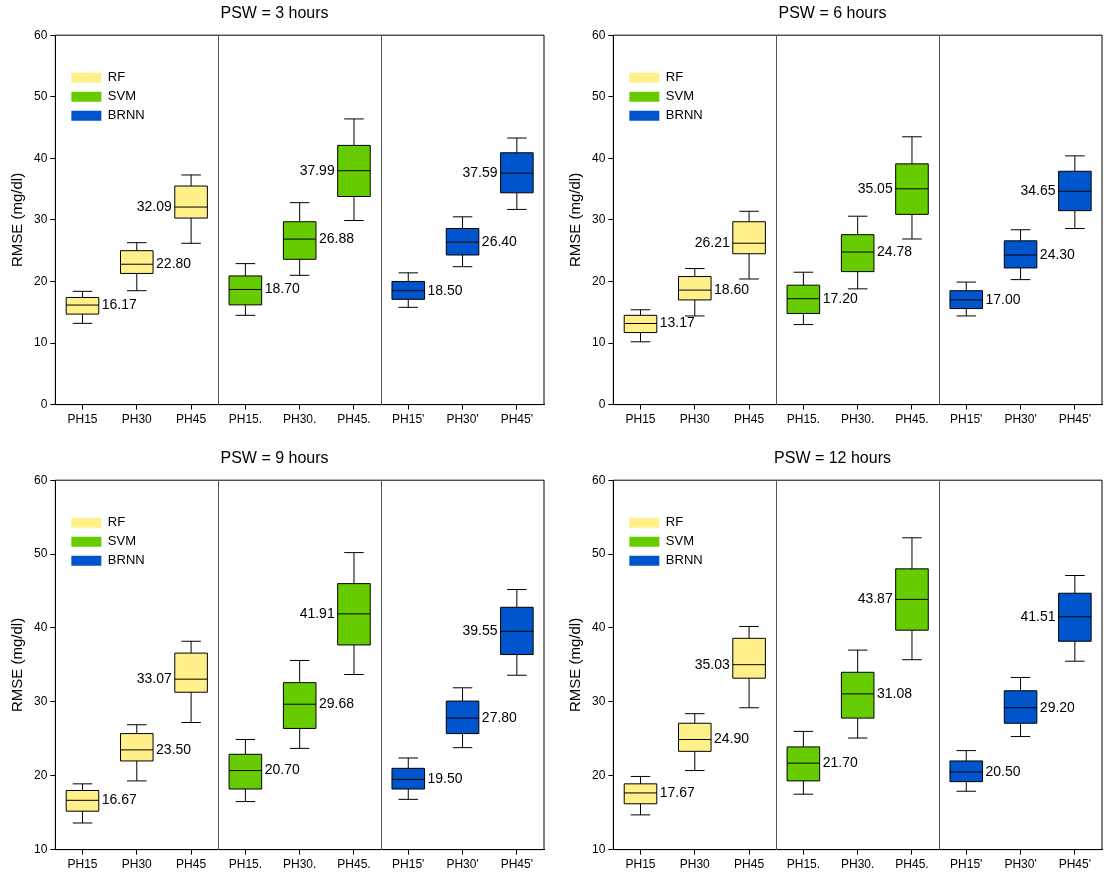 This screenshot has width=1116, height=890. What do you see at coordinates (282, 769) in the screenshot?
I see `text: 20.70` at bounding box center [282, 769].